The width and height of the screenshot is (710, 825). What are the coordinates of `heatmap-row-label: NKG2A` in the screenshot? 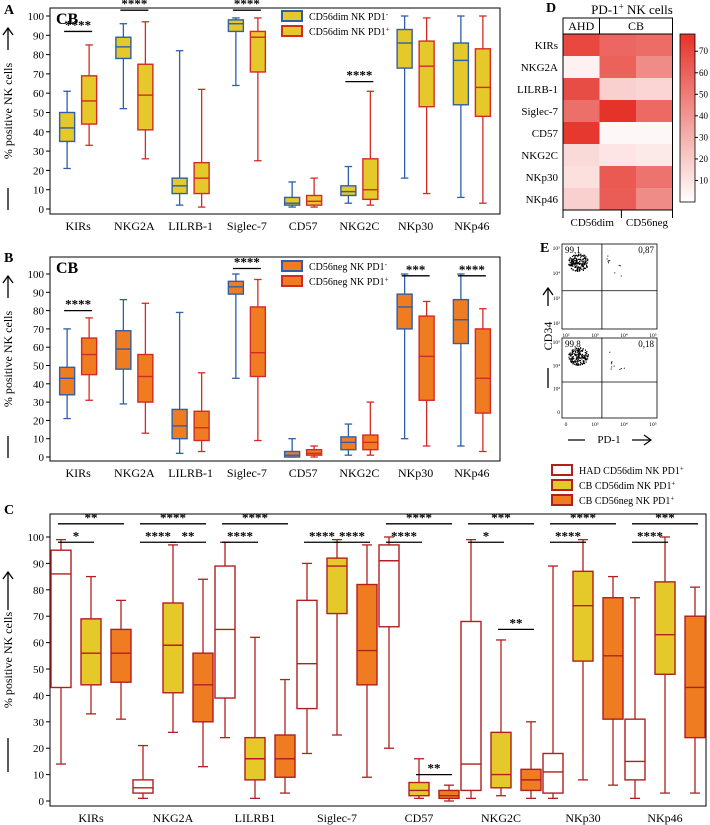 It's located at (539, 68).